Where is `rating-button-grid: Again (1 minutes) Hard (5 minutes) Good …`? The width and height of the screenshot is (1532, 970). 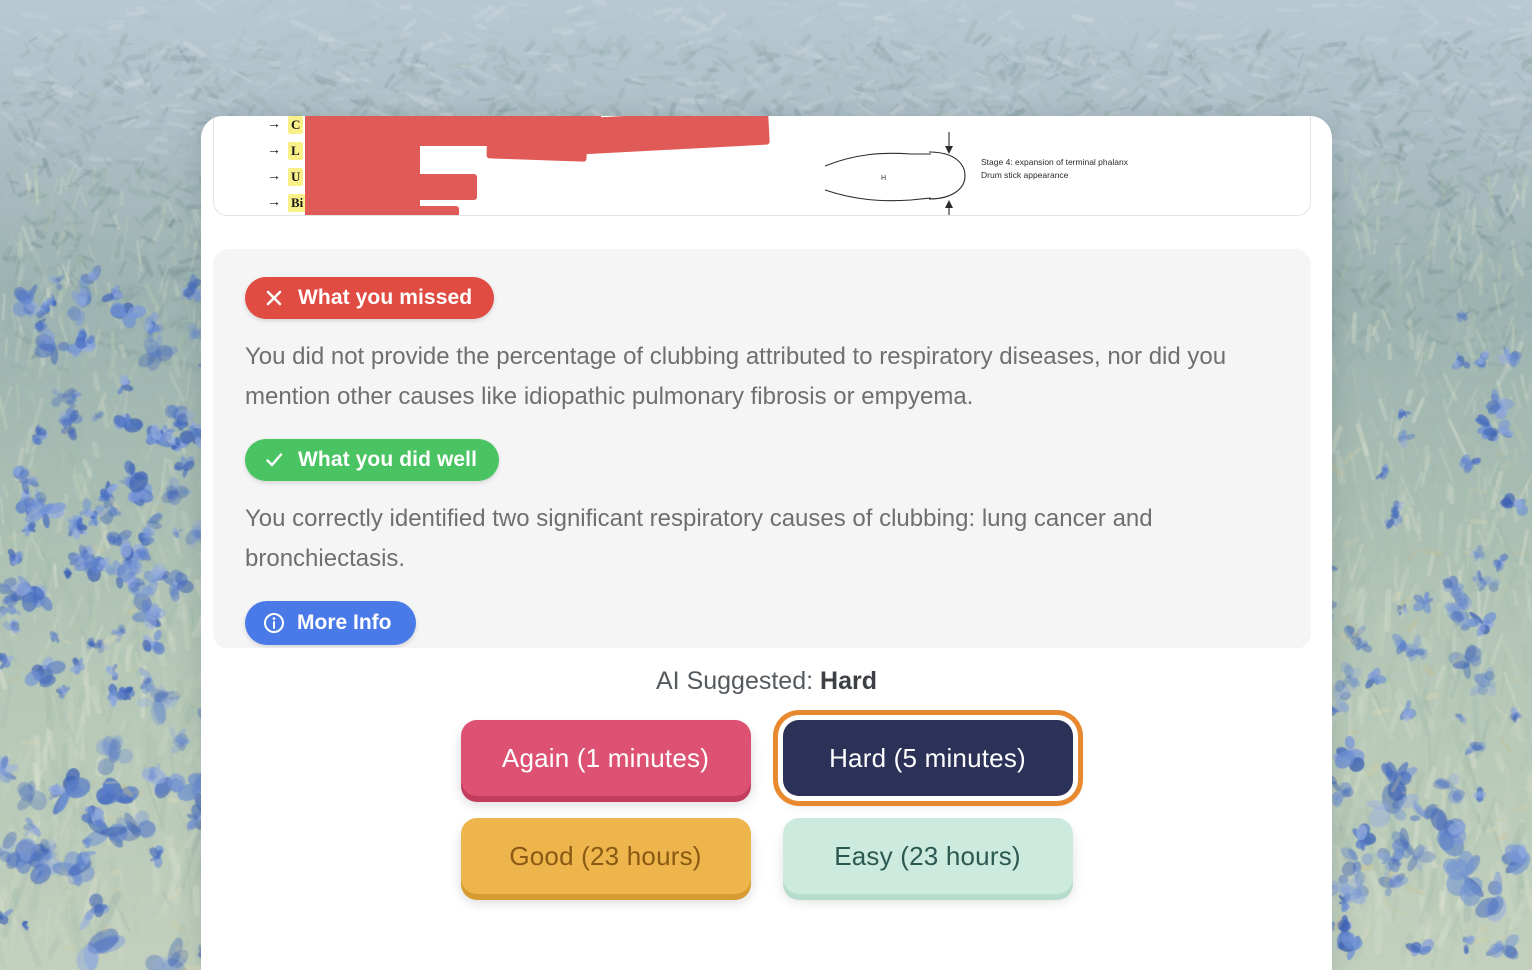 rating-button-grid: Again (1 minutes) Hard (5 minutes) Good … is located at coordinates (766, 807).